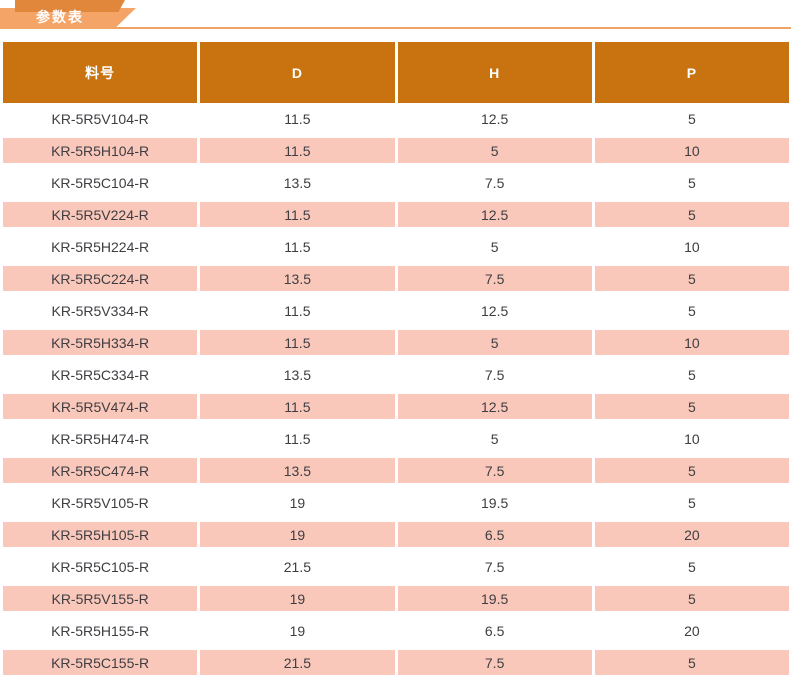  What do you see at coordinates (396, 470) in the screenshot?
I see `table-row: KR-5R5C474-R 13.5 7.5 5` at bounding box center [396, 470].